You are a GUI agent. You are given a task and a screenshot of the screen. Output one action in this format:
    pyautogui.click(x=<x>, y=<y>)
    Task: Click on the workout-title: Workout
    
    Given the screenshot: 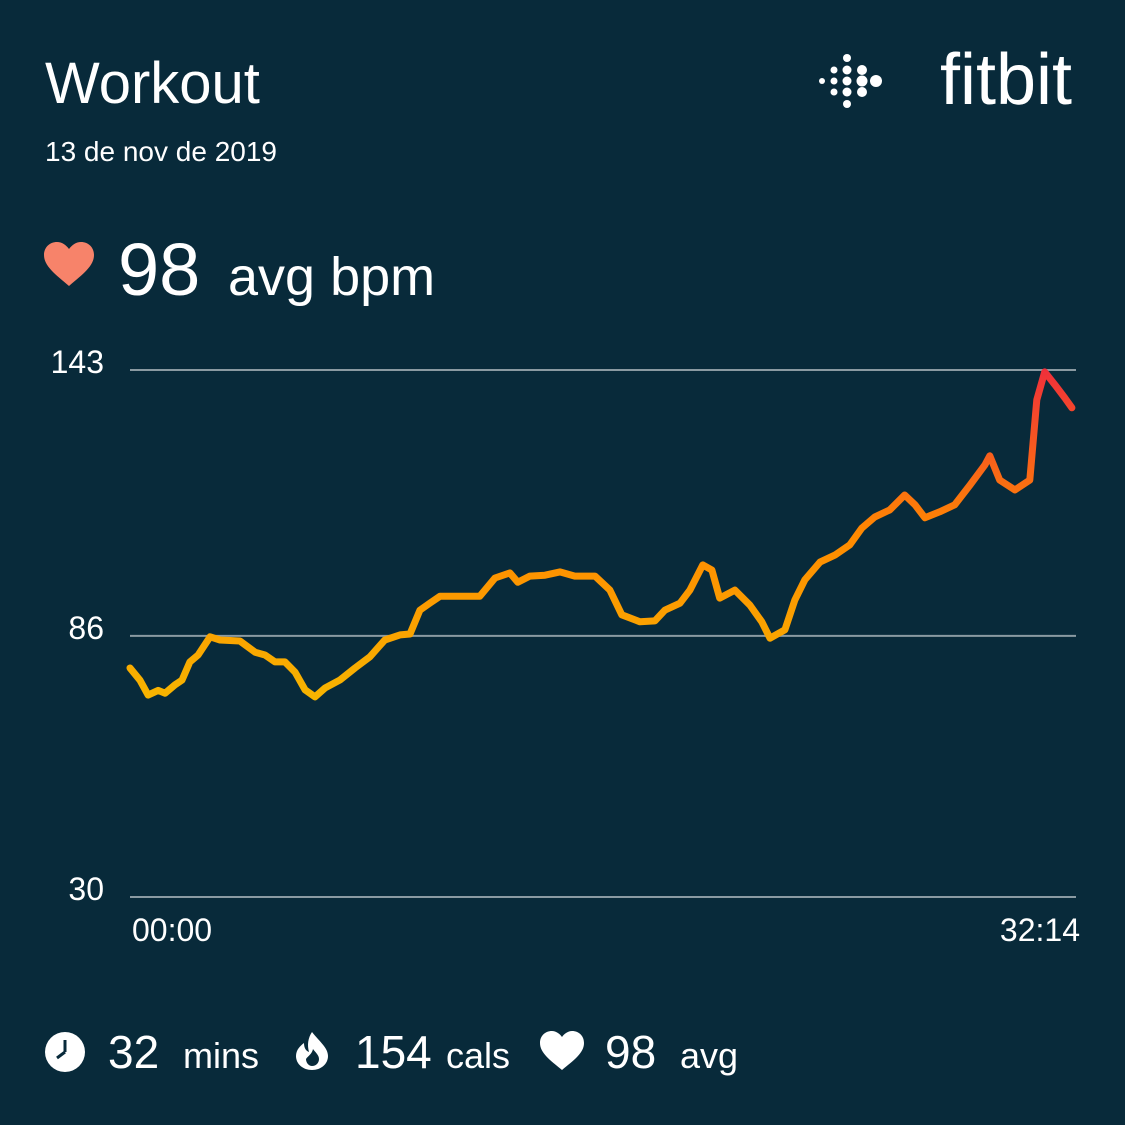 What is the action you would take?
    pyautogui.click(x=152, y=83)
    